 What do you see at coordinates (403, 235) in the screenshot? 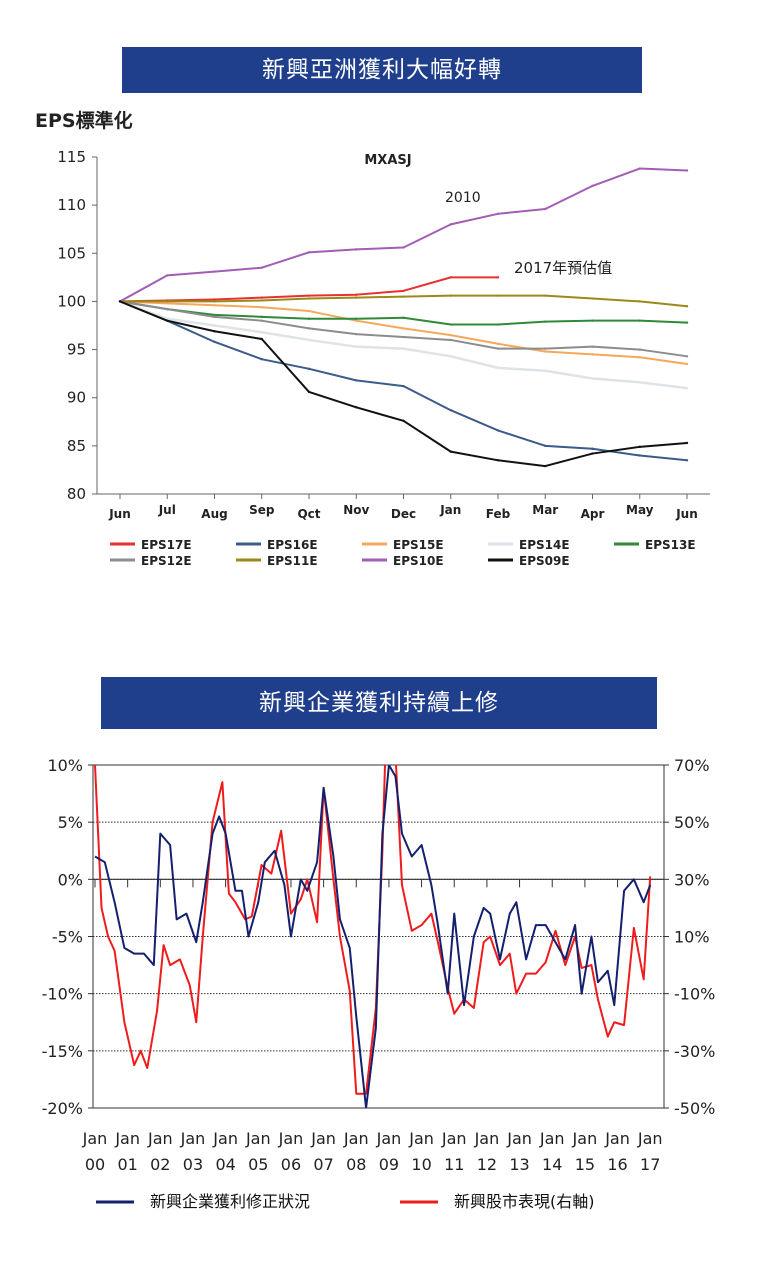
I see `series-line-eps10e` at bounding box center [403, 235].